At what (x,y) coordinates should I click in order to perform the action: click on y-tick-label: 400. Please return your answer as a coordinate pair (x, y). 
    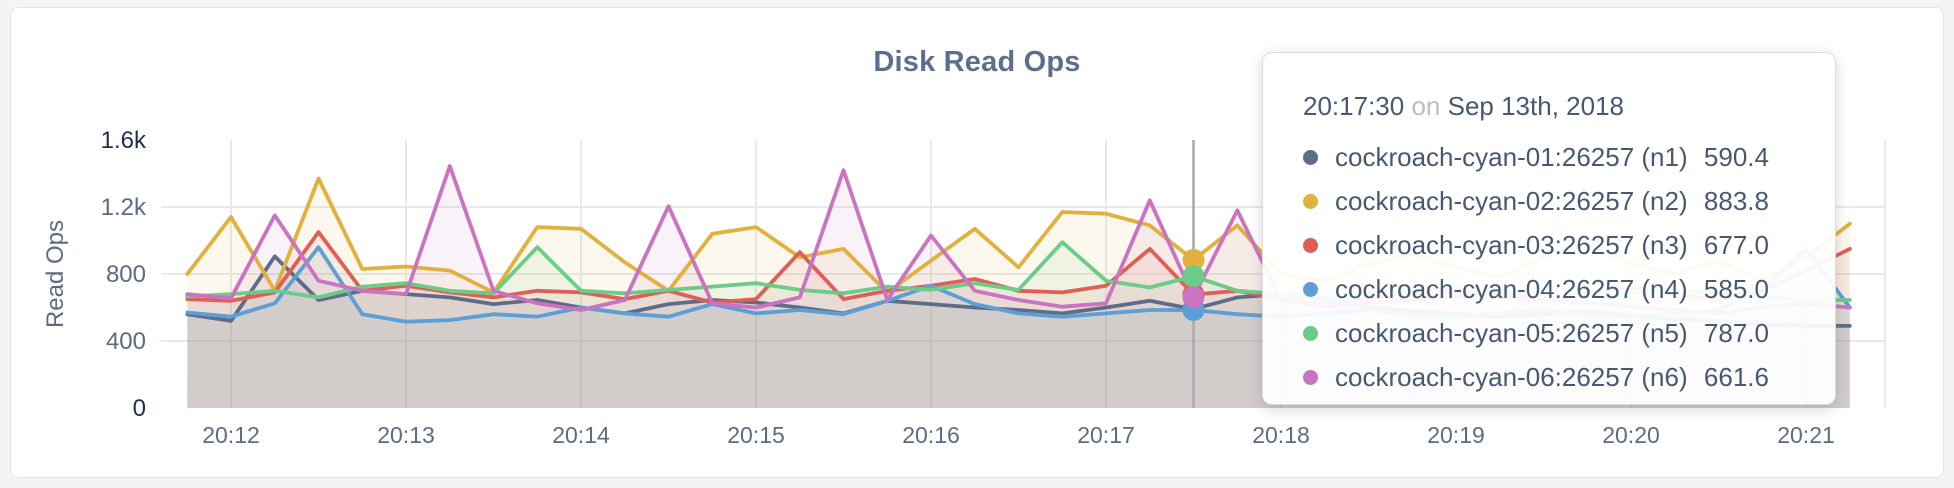
    Looking at the image, I should click on (126, 341).